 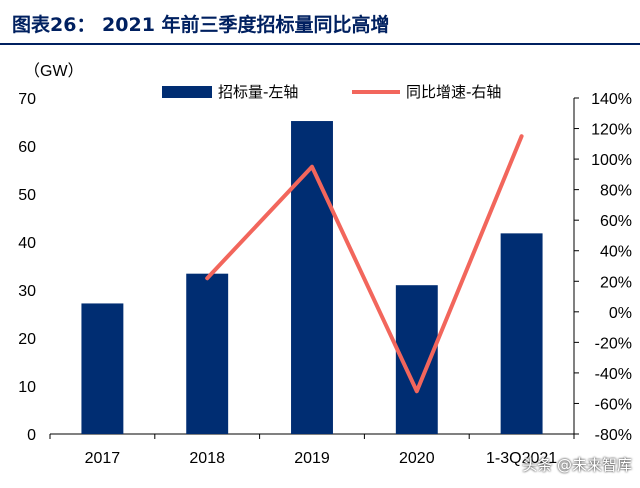 I want to click on y-left-tick-label: 70, so click(x=27, y=99).